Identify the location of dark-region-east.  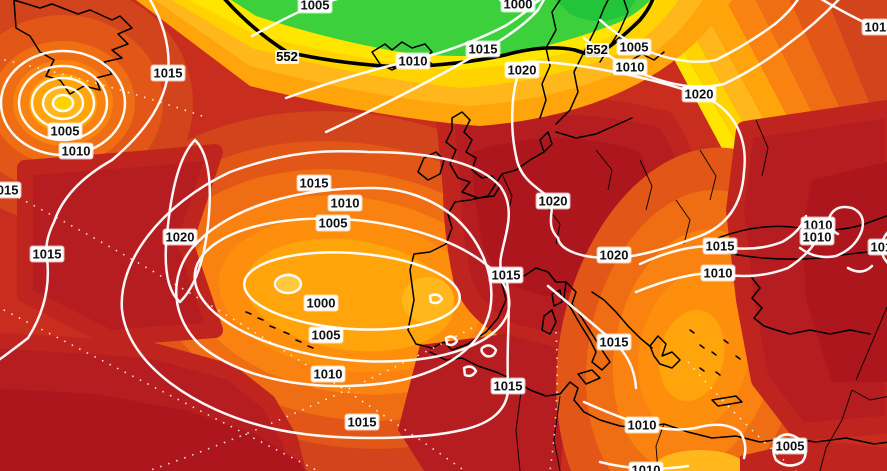
(806, 285).